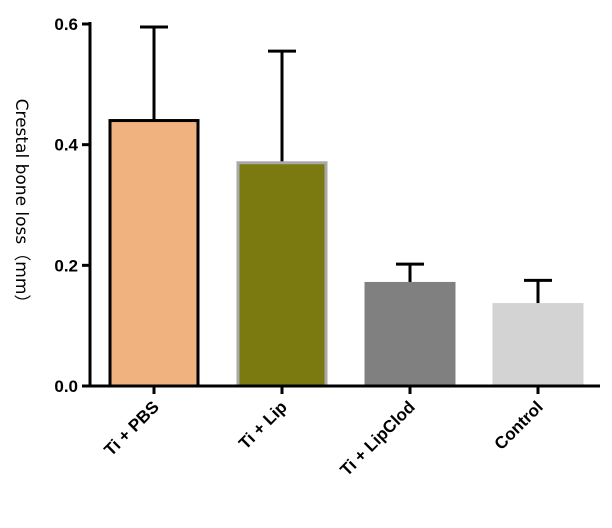  What do you see at coordinates (519, 425) in the screenshot?
I see `x-tick-label: Control` at bounding box center [519, 425].